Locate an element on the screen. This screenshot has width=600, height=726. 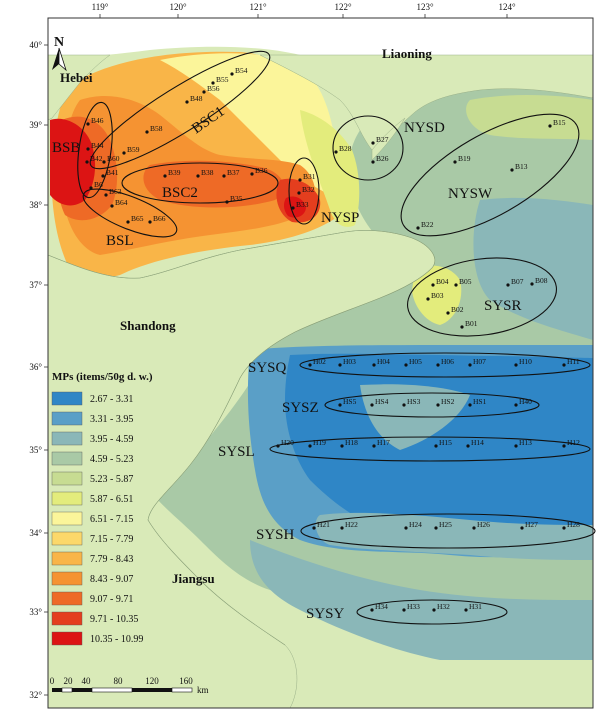
station-label: B44 is located at coordinates (97, 145).